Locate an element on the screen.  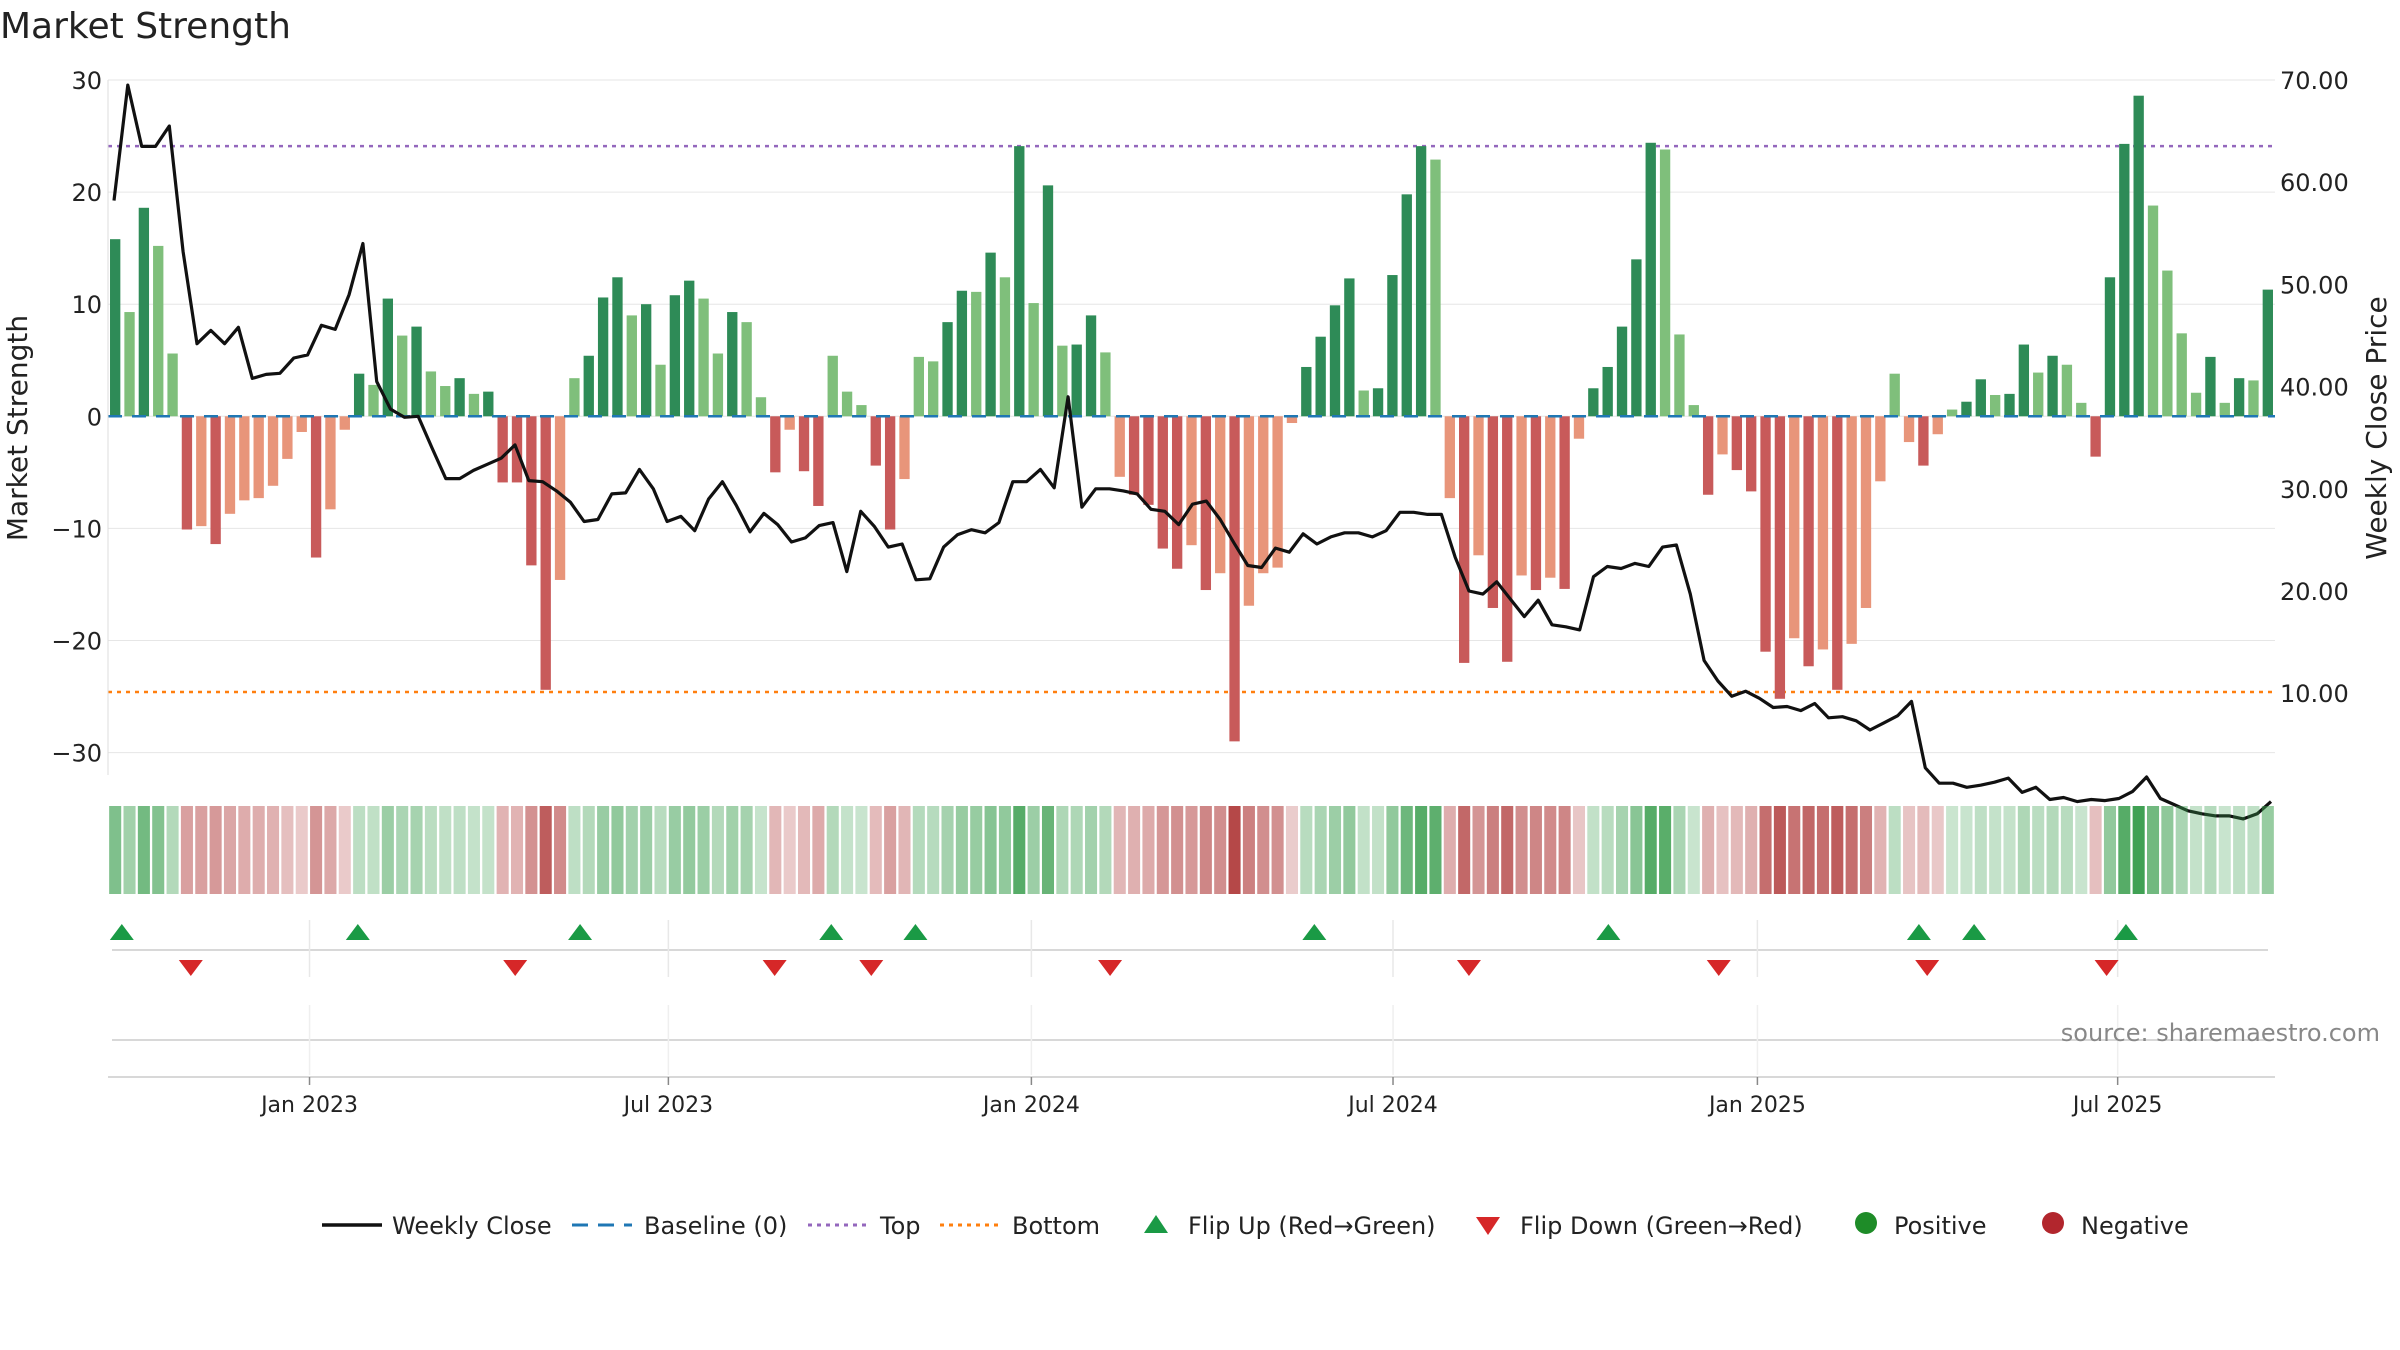
chart-title: Market Strength is located at coordinates (145, 26).